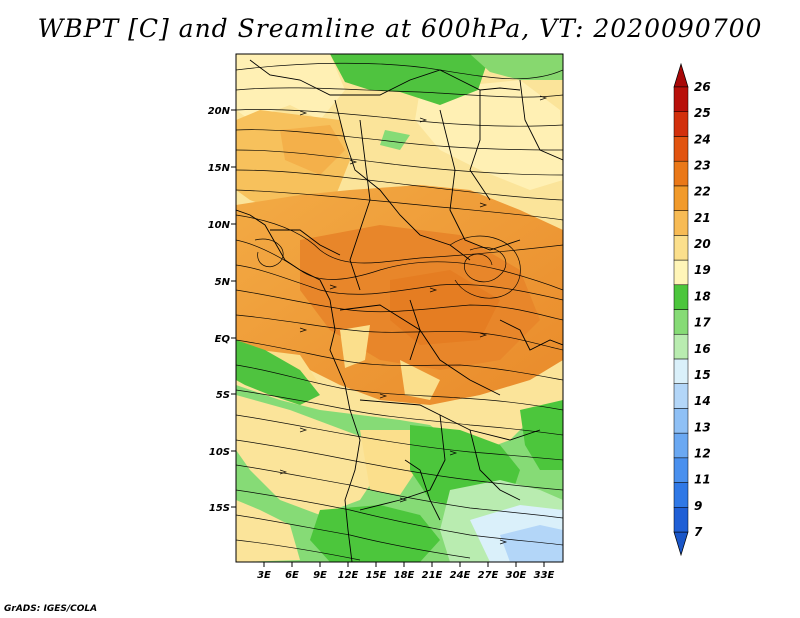  What do you see at coordinates (692, 309) in the screenshot?
I see `colorbar: 7 9 11 12 13 14 15 16 17 18 19 20 21 22 23 24 25 26` at bounding box center [692, 309].